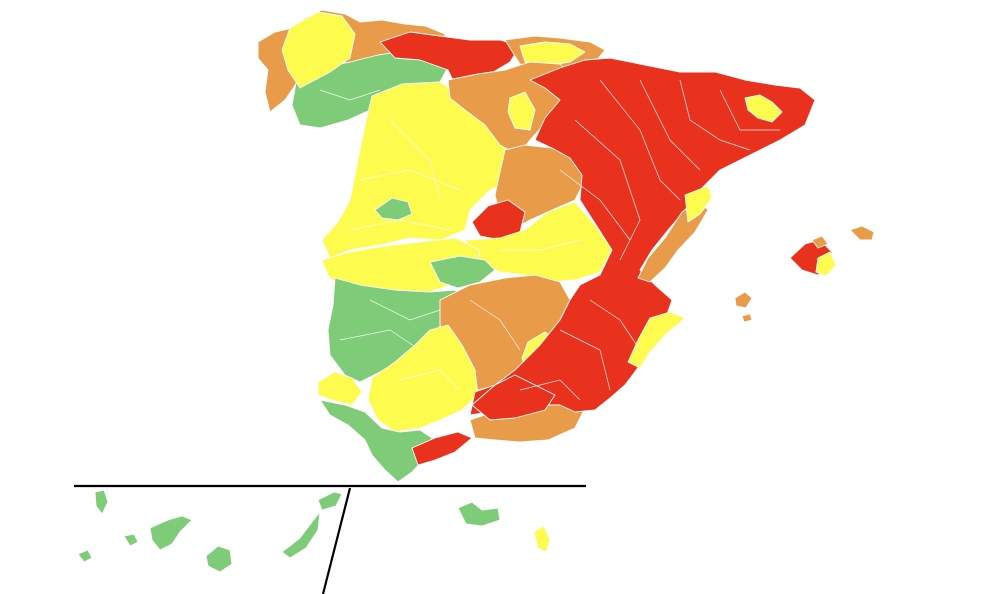 The width and height of the screenshot is (990, 594). What do you see at coordinates (340, 388) in the screenshot?
I see `region-huelva-west` at bounding box center [340, 388].